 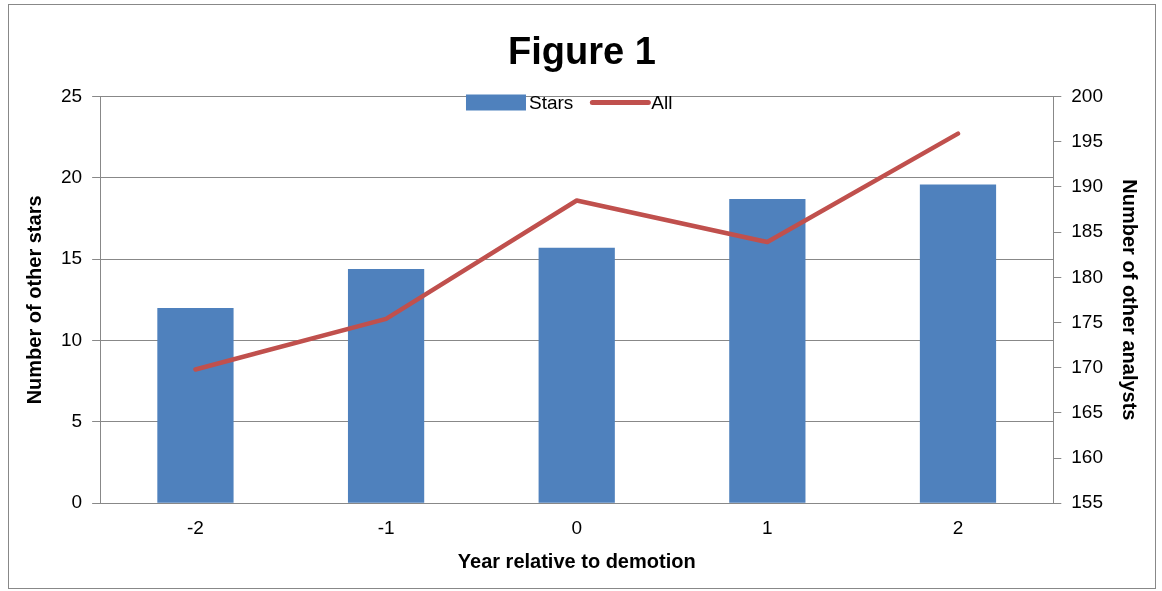 I want to click on x-tick-label: -2, so click(x=195, y=527).